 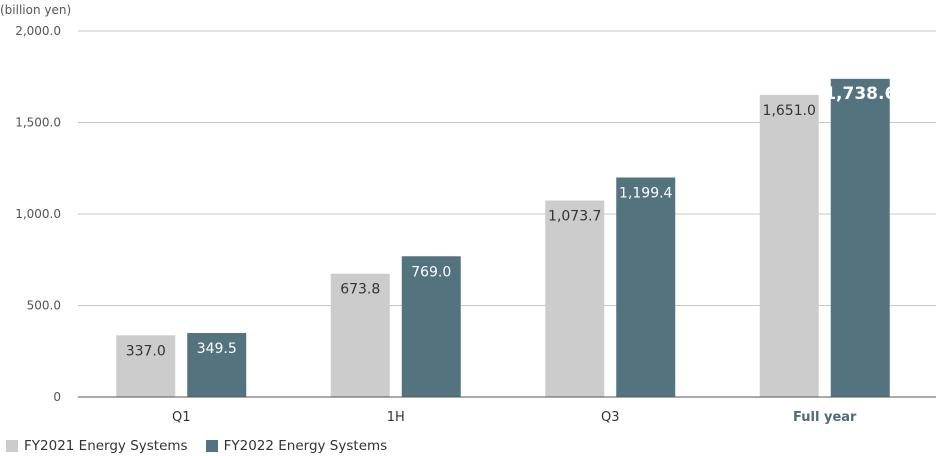 I want to click on y-axis-ticks: 0 500.0 1,000.0 1,500.0 2,000.0, so click(x=38, y=214).